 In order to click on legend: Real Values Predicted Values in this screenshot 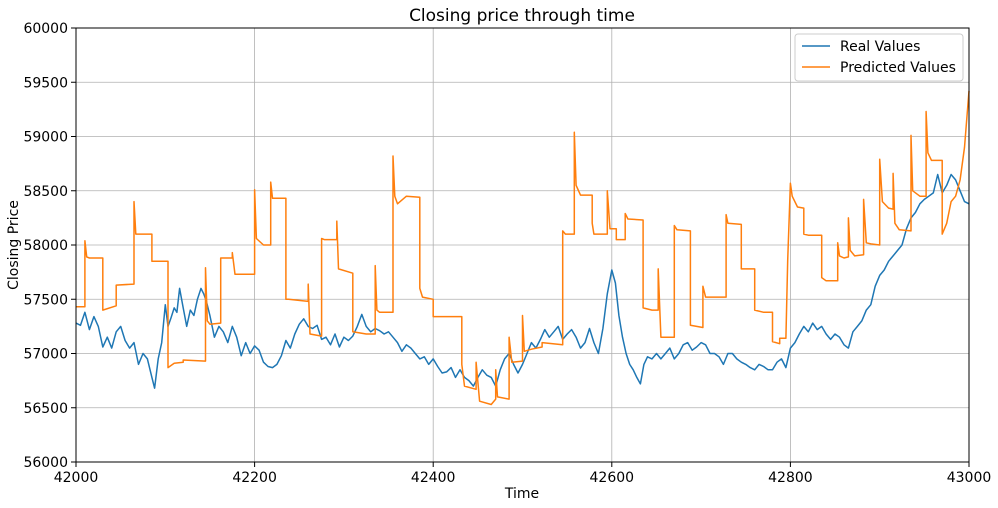, I will do `click(879, 57)`.